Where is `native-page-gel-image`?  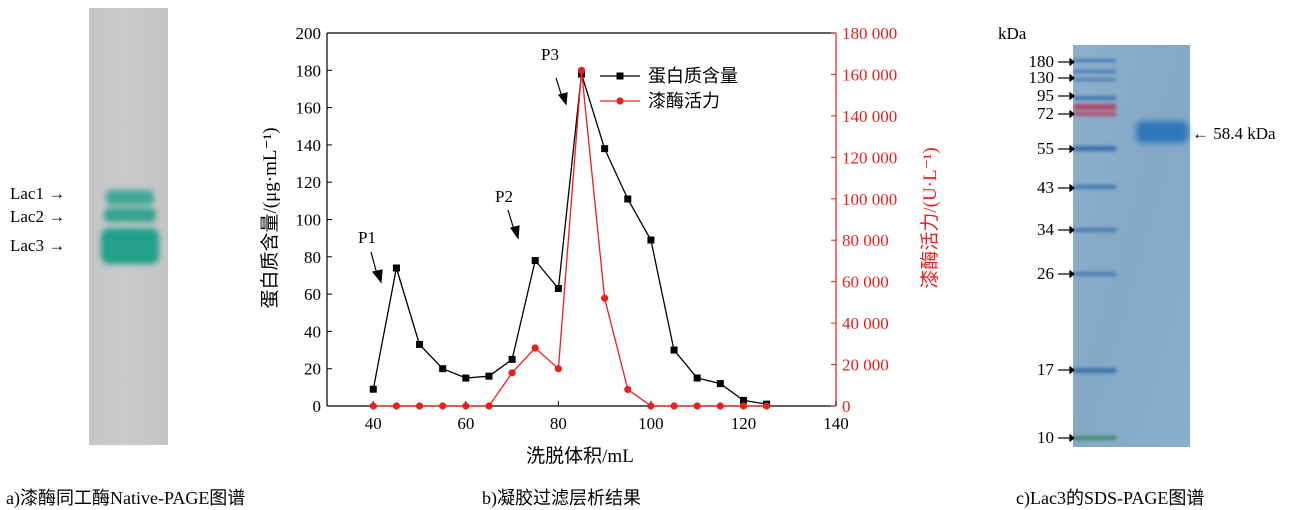
native-page-gel-image is located at coordinates (128, 226).